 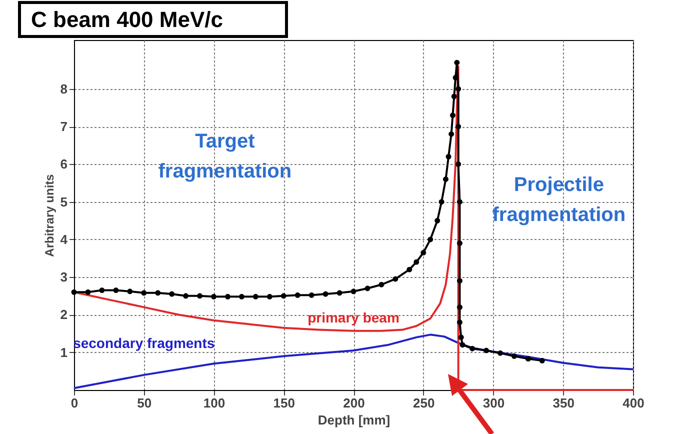 I want to click on y-tick-label: 3, so click(x=64, y=277).